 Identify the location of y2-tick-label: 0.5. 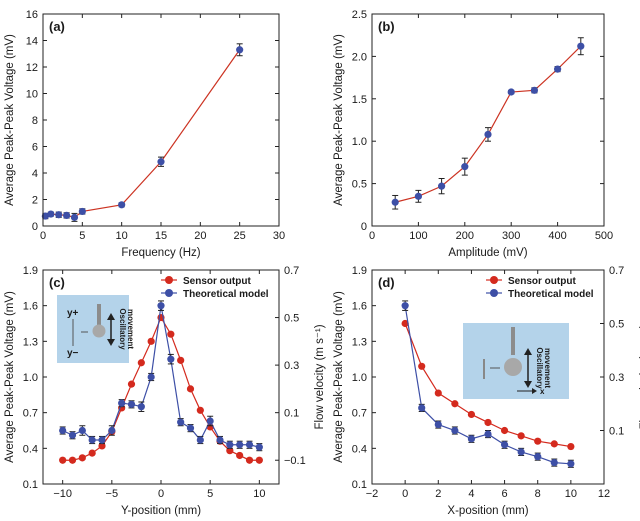
(616, 325).